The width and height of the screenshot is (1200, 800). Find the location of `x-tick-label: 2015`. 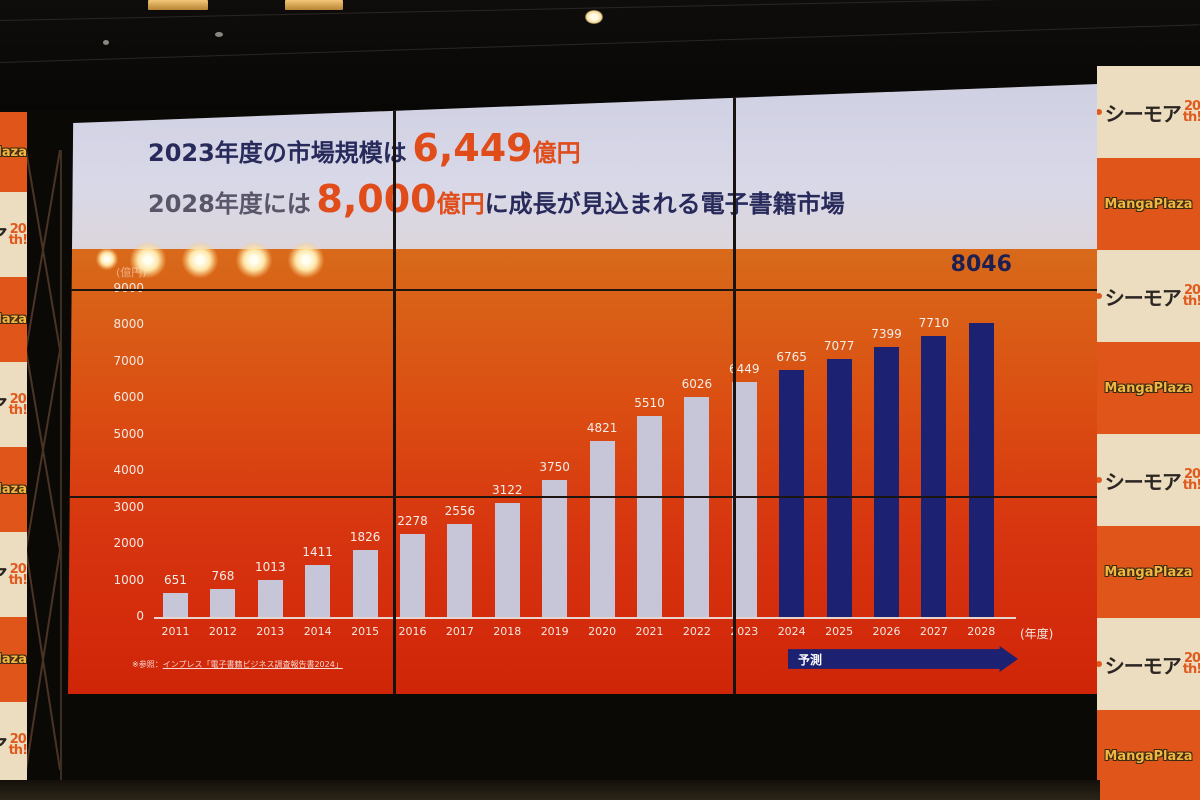

x-tick-label: 2015 is located at coordinates (365, 631).